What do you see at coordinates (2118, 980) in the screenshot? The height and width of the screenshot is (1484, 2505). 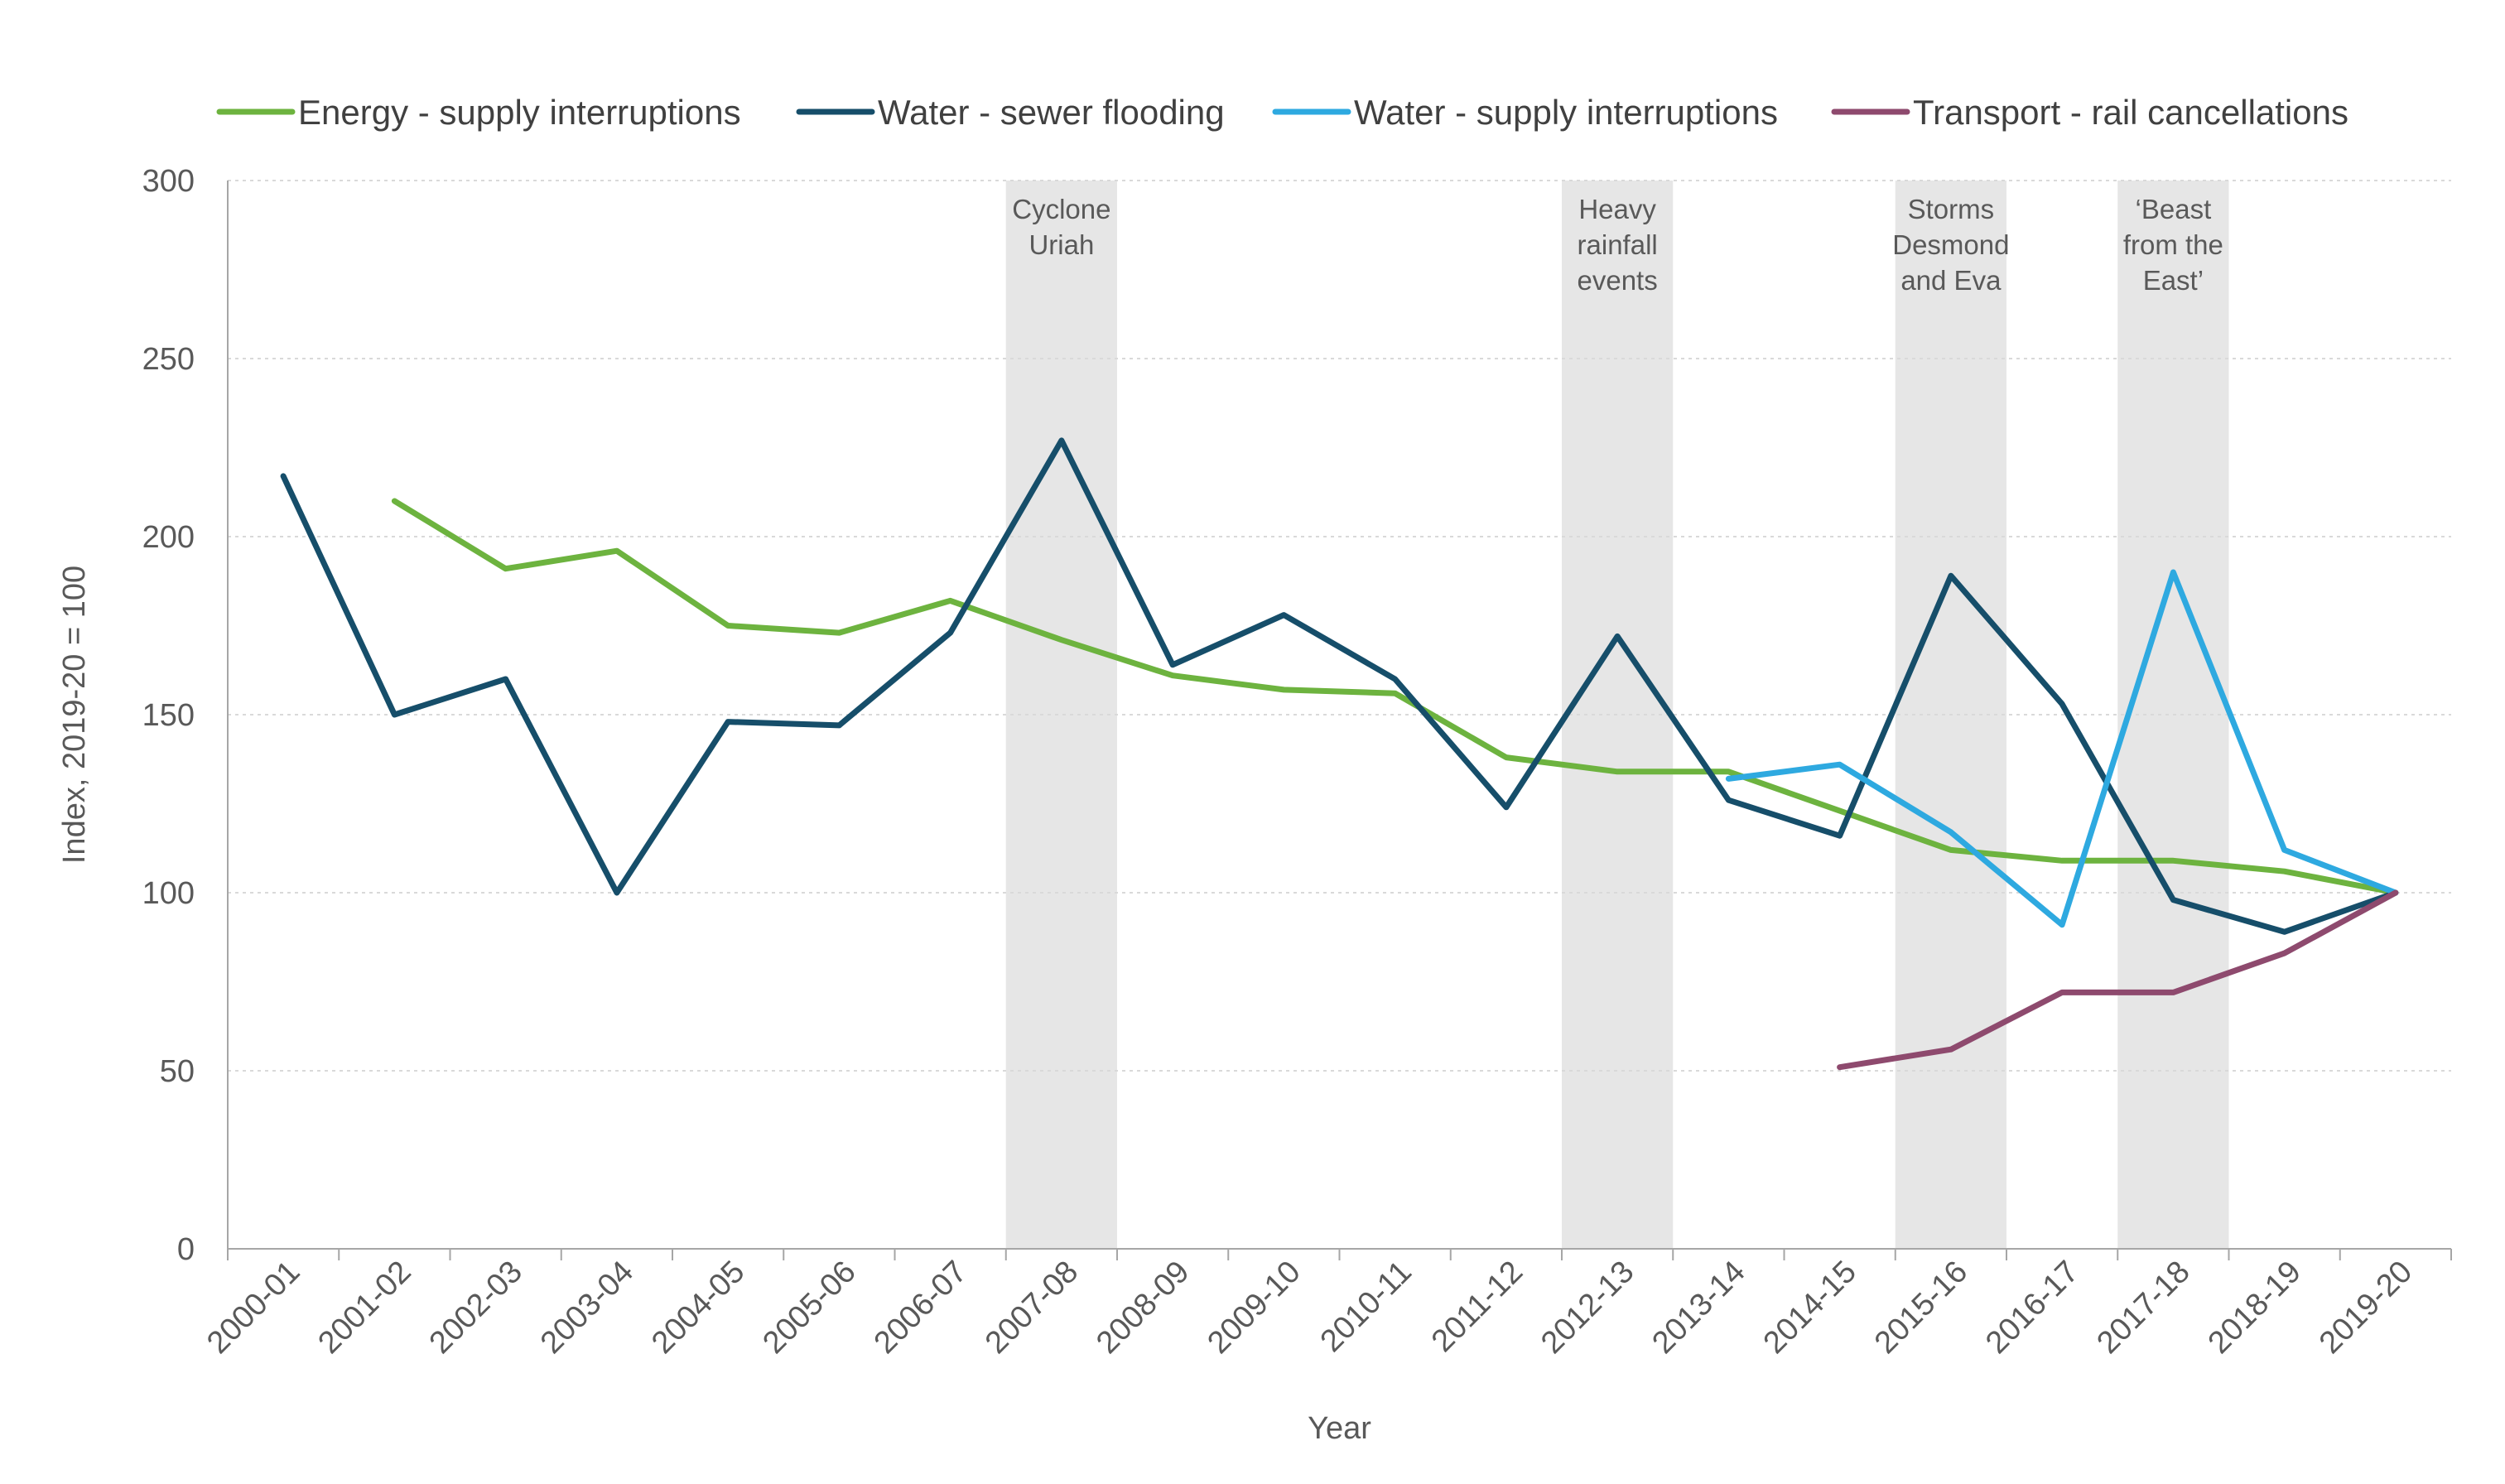 I see `series-line-transport-rail-cancellations` at bounding box center [2118, 980].